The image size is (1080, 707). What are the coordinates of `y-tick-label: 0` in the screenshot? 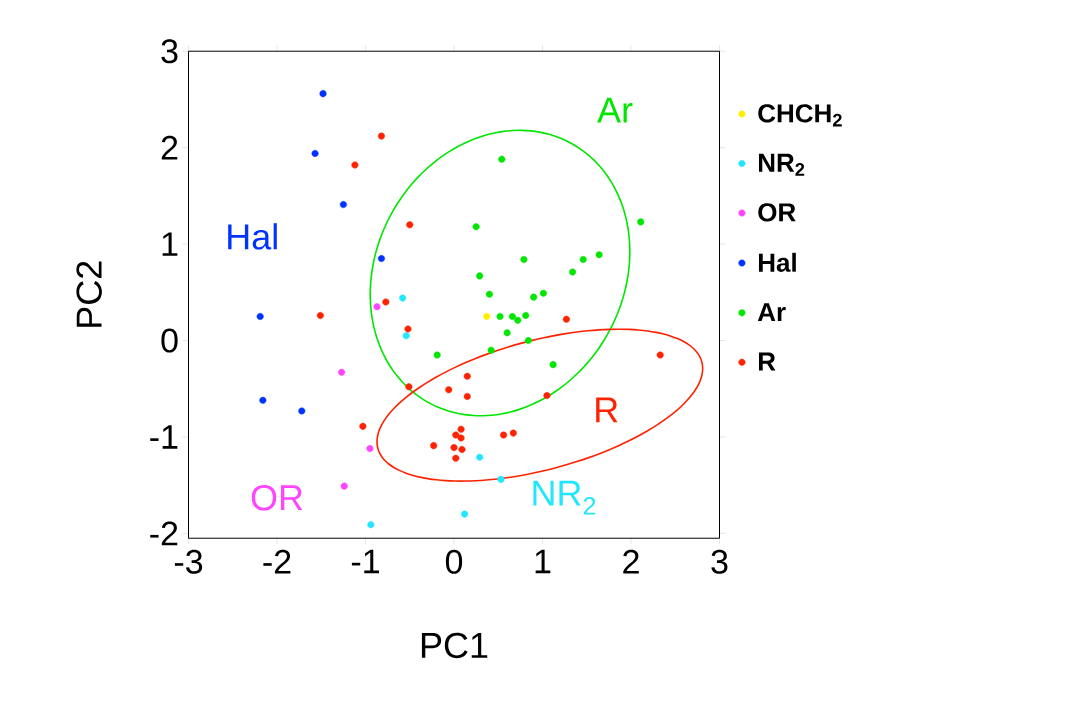 It's located at (169, 340).